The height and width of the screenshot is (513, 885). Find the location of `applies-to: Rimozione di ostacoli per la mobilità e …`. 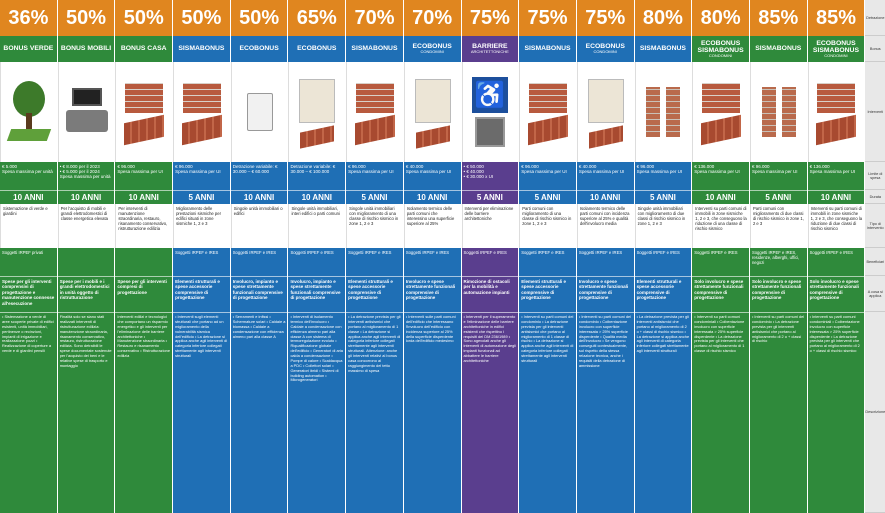

applies-to: Rimozione di ostacoli per la mobilità e … is located at coordinates (490, 294).